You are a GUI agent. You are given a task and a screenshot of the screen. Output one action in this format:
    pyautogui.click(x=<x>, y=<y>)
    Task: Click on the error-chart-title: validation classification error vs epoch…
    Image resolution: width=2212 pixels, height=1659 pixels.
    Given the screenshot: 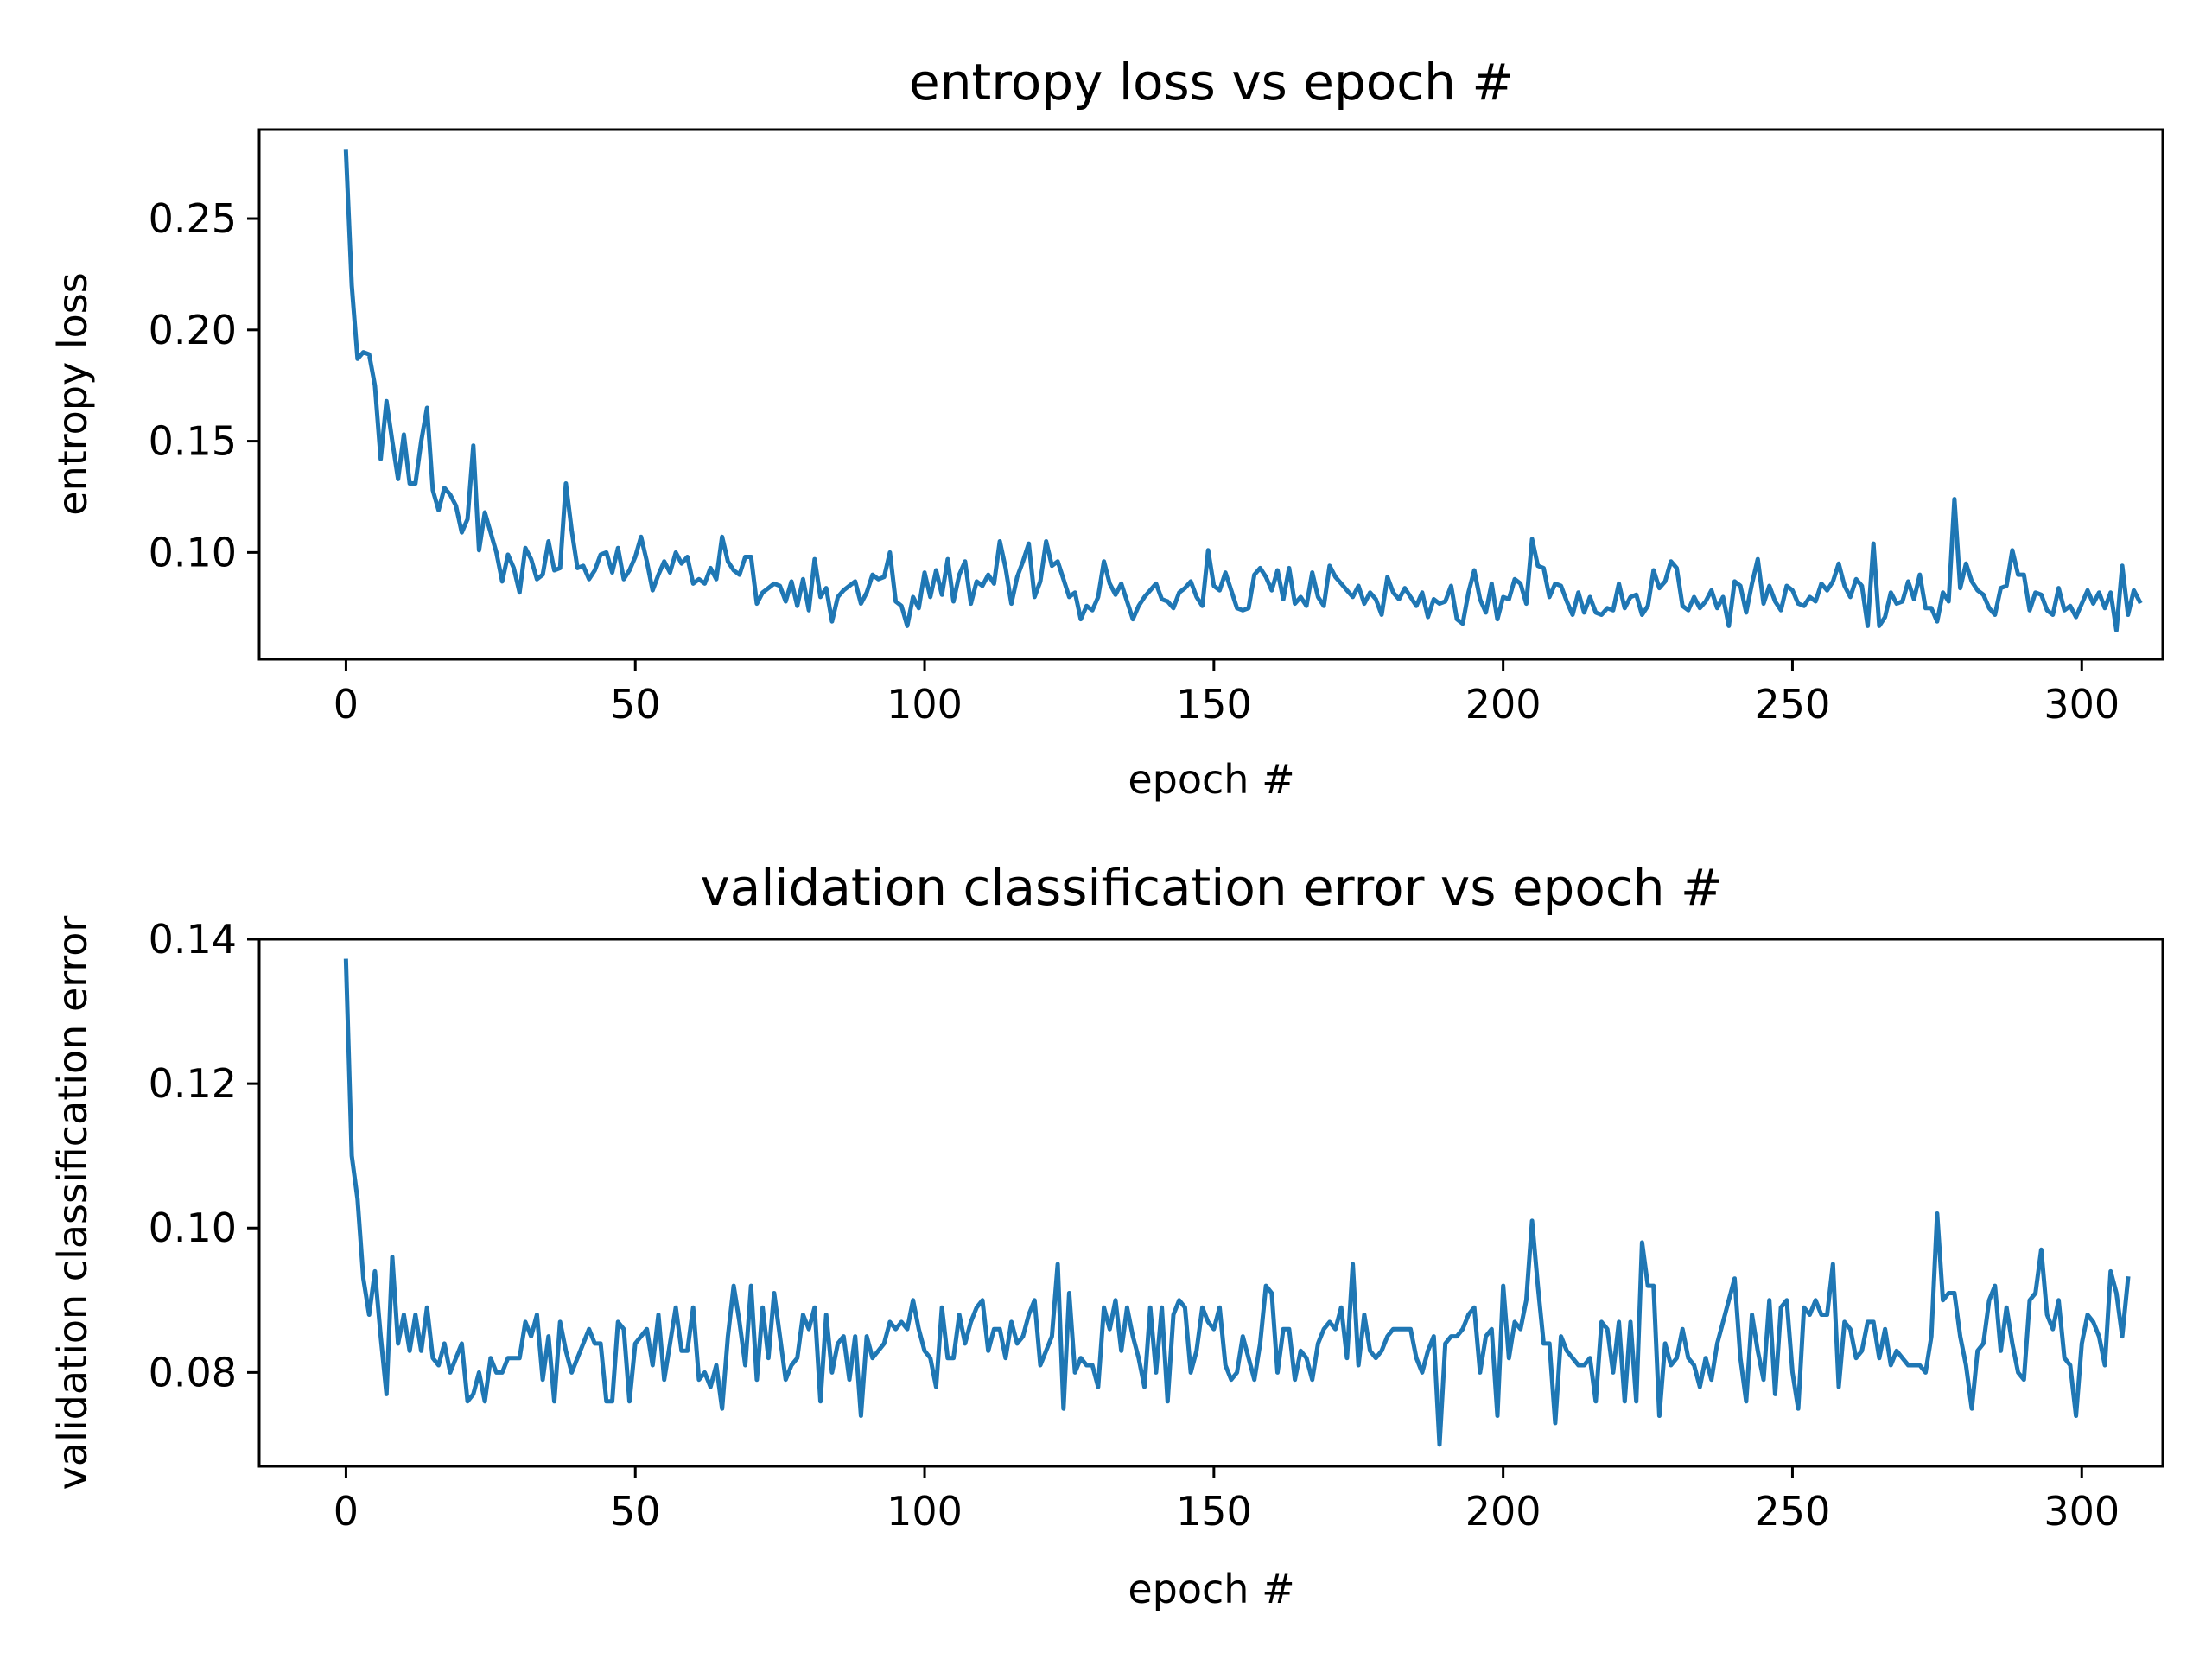 What is the action you would take?
    pyautogui.click(x=1211, y=887)
    